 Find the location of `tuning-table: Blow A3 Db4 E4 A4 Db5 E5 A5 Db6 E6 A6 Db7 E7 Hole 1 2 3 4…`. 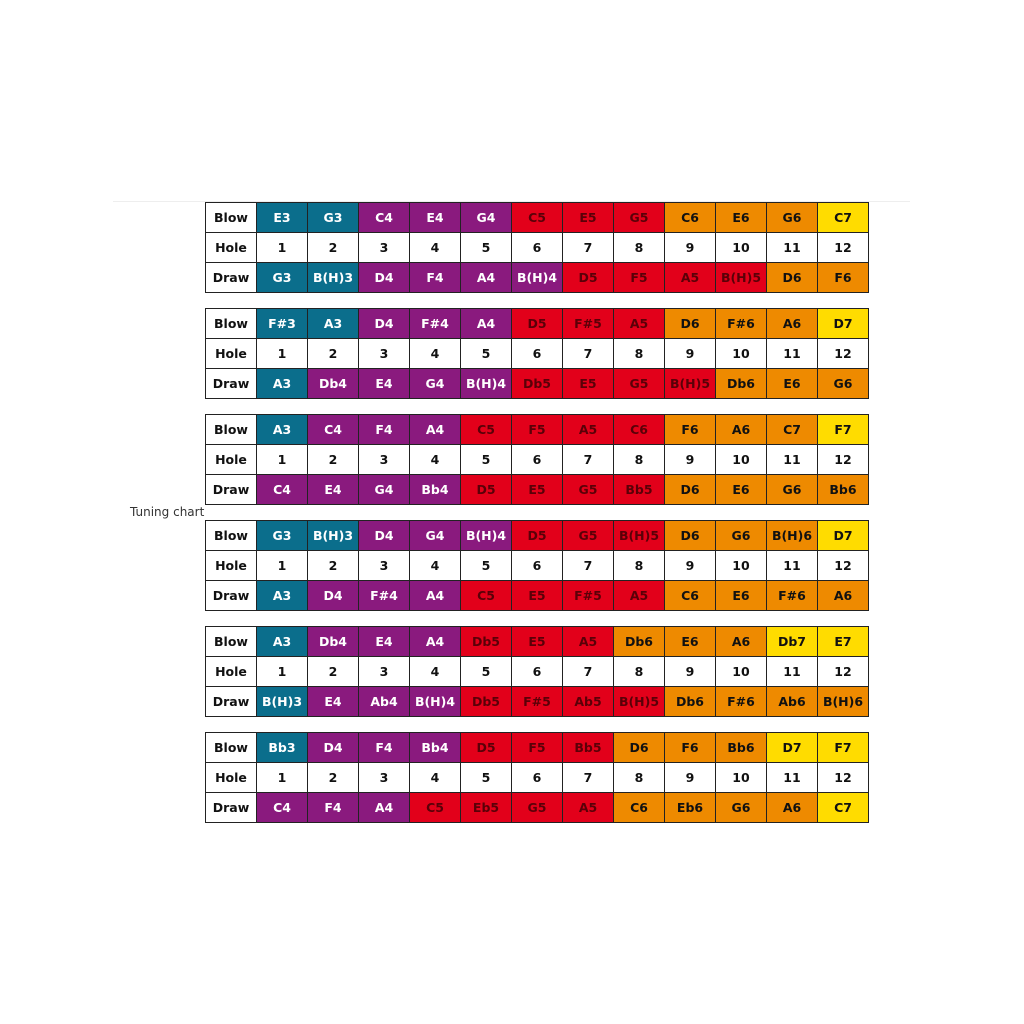

tuning-table: Blow A3 Db4 E4 A4 Db5 E5 A5 Db6 E6 A6 Db7 E7 Hole 1 2 3 4… is located at coordinates (537, 671).